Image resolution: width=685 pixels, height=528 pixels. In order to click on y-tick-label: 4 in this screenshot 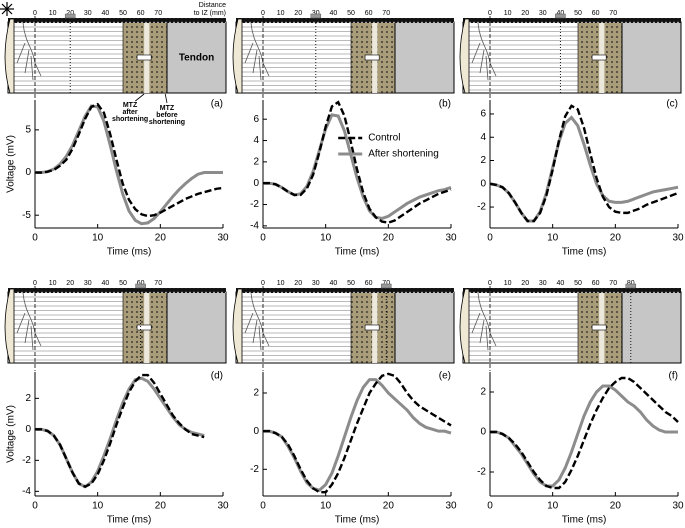, I will do `click(483, 137)`.